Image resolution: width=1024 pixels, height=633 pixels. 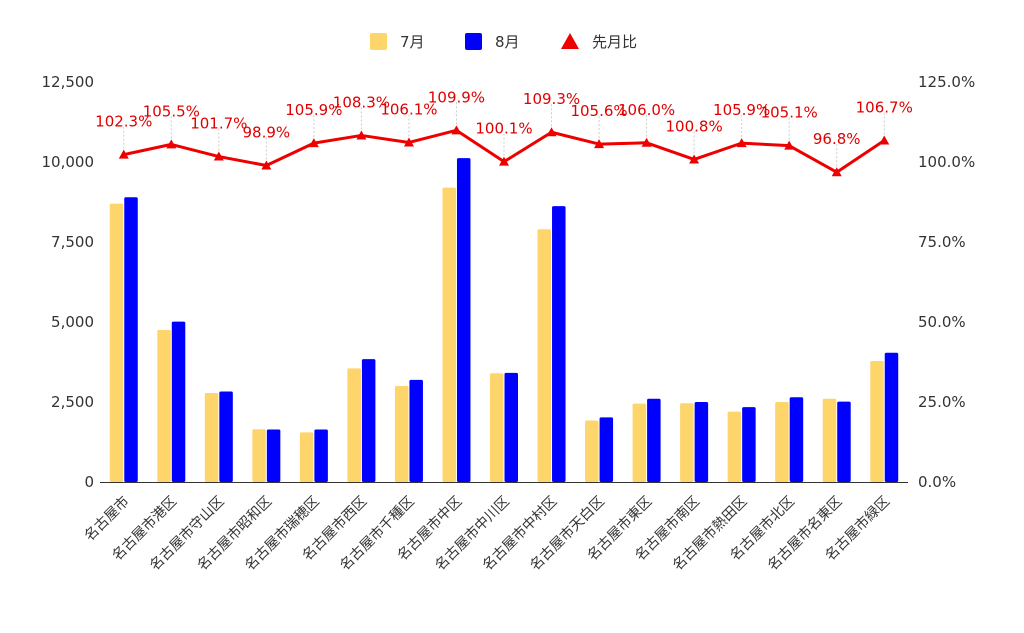 I want to click on legend-swatch-aug, so click(x=473, y=41).